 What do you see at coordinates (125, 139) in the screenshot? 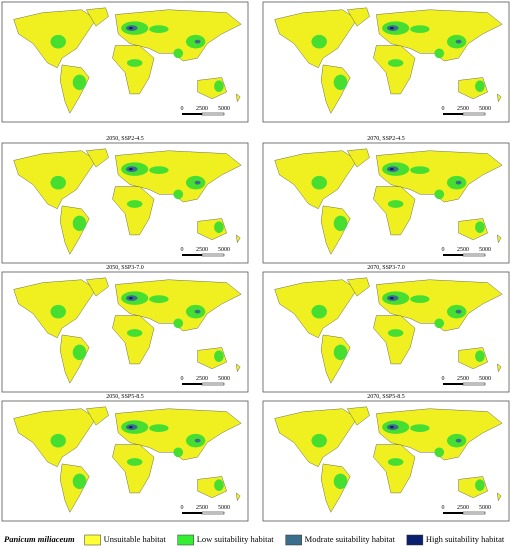
I see `panel-label: 2050, SSP2-4.5` at bounding box center [125, 139].